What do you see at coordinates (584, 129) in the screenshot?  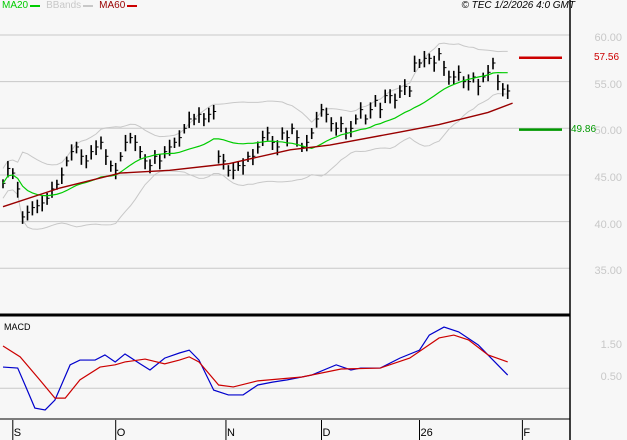 I see `level-label: 49.86` at bounding box center [584, 129].